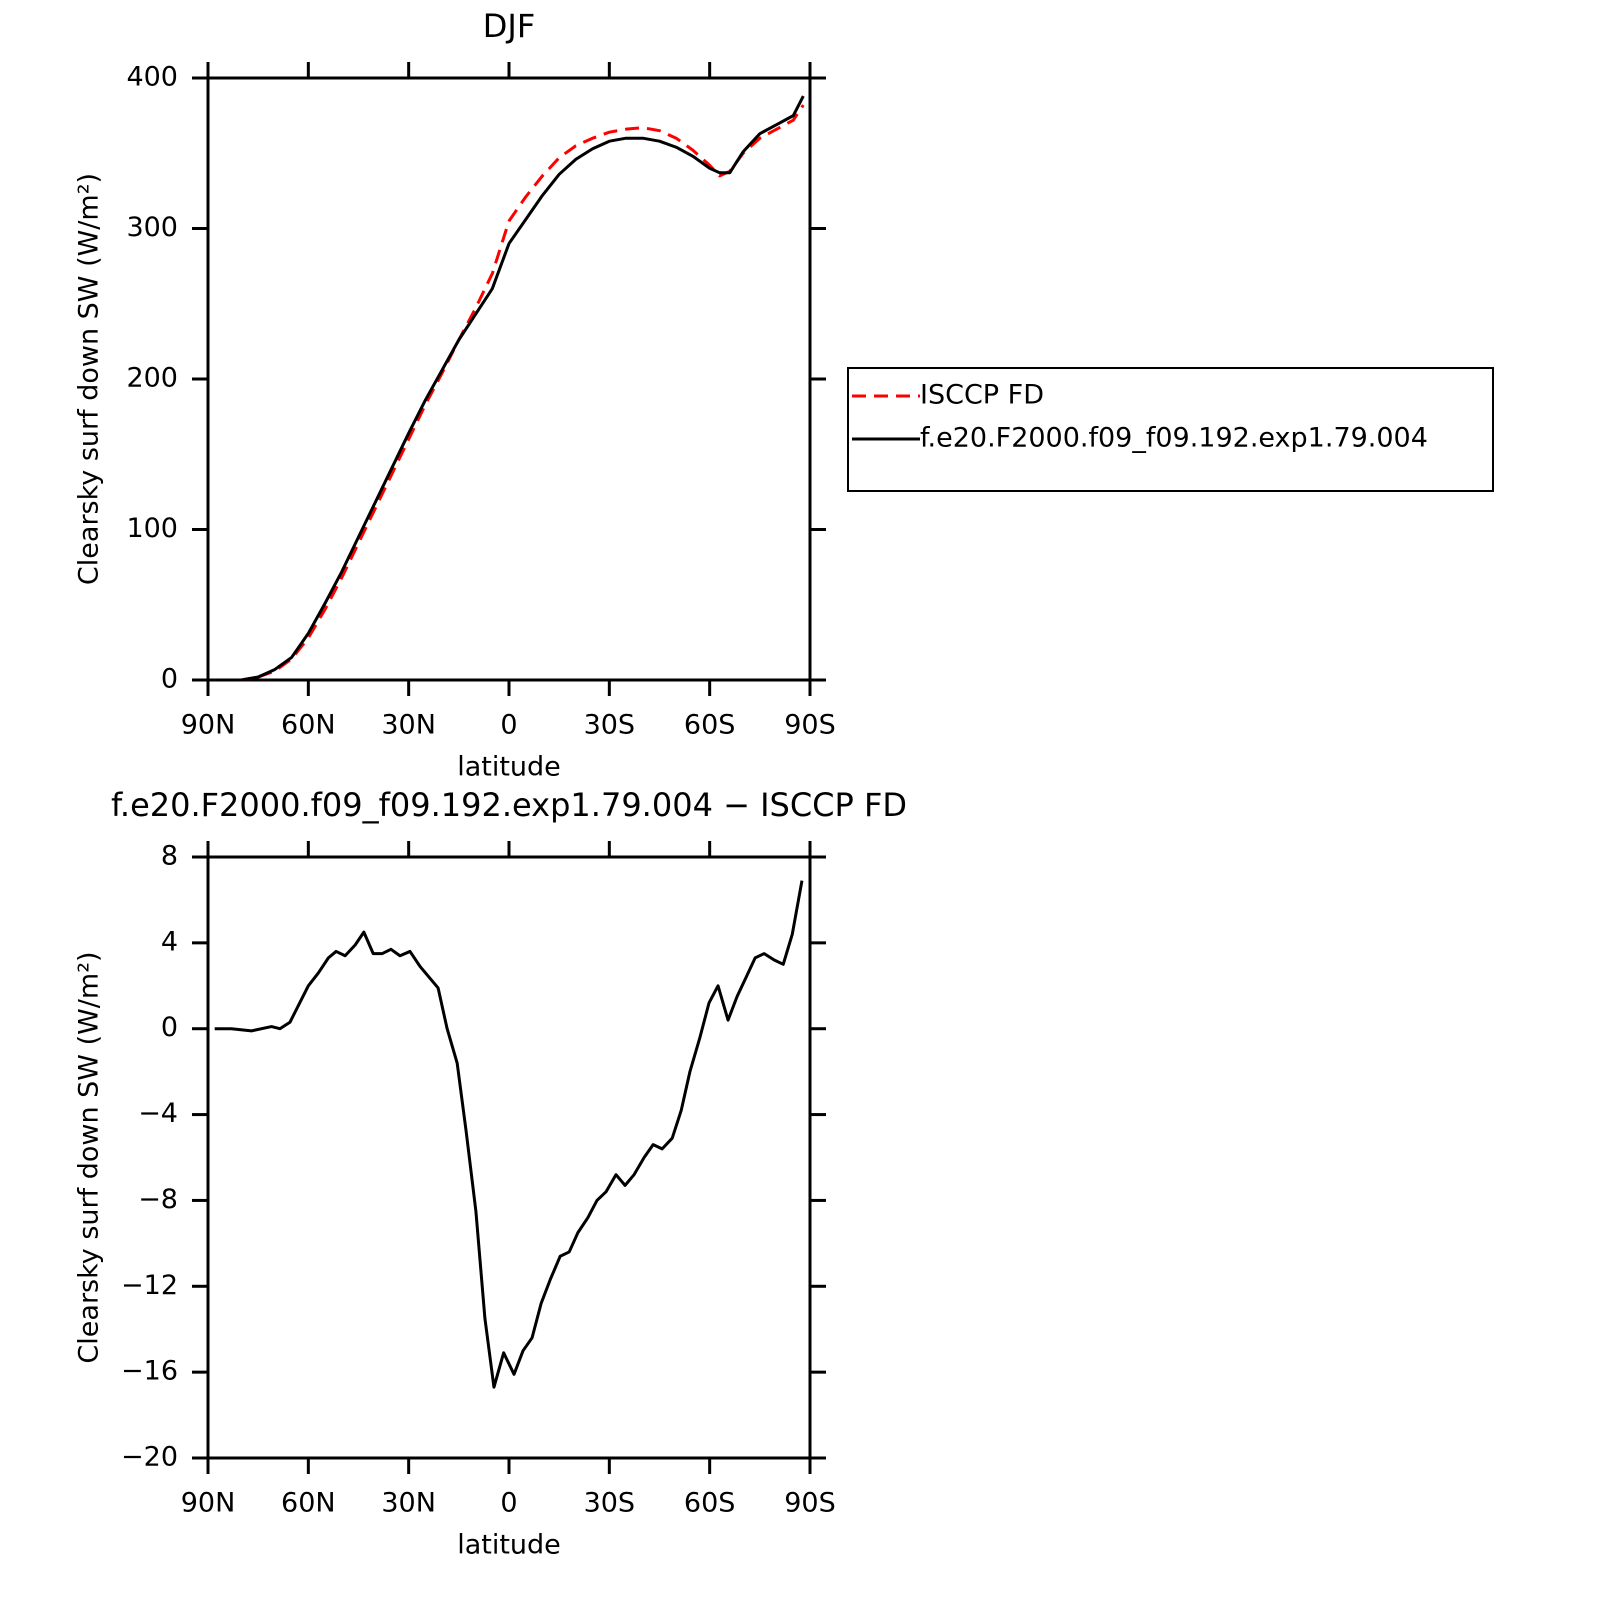 The height and width of the screenshot is (1608, 1610). I want to click on legend-label: ISCCP FD, so click(982, 395).